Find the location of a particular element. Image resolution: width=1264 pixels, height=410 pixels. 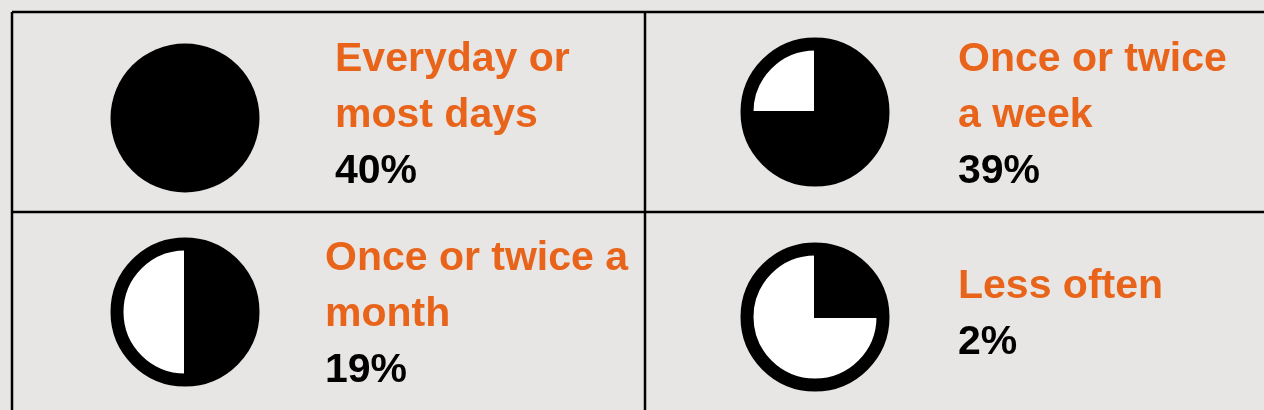

data-label: 39% is located at coordinates (999, 168).